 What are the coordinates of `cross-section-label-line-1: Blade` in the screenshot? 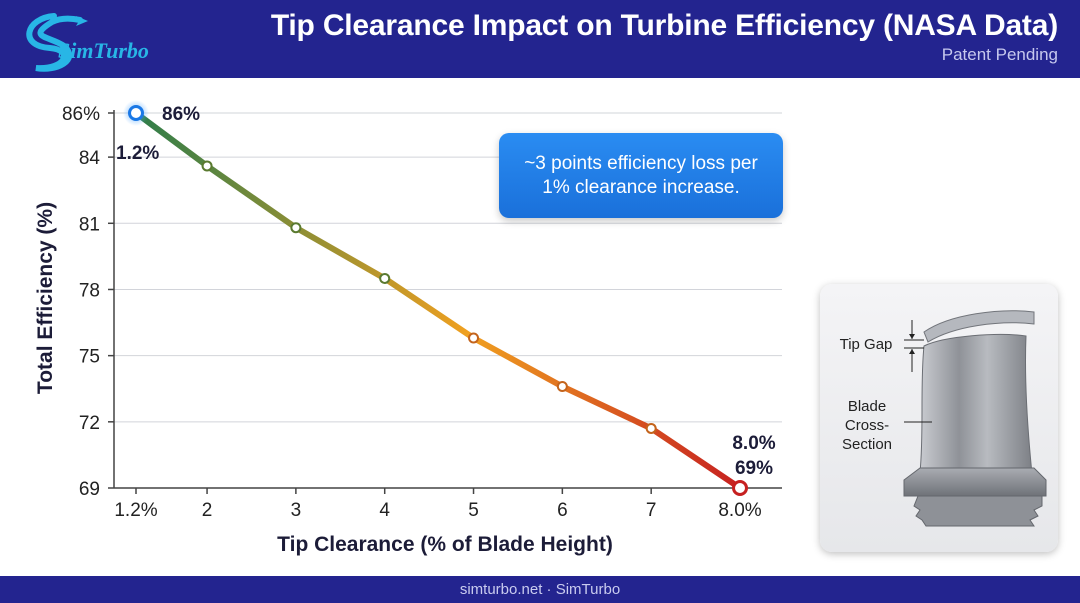 It's located at (867, 406).